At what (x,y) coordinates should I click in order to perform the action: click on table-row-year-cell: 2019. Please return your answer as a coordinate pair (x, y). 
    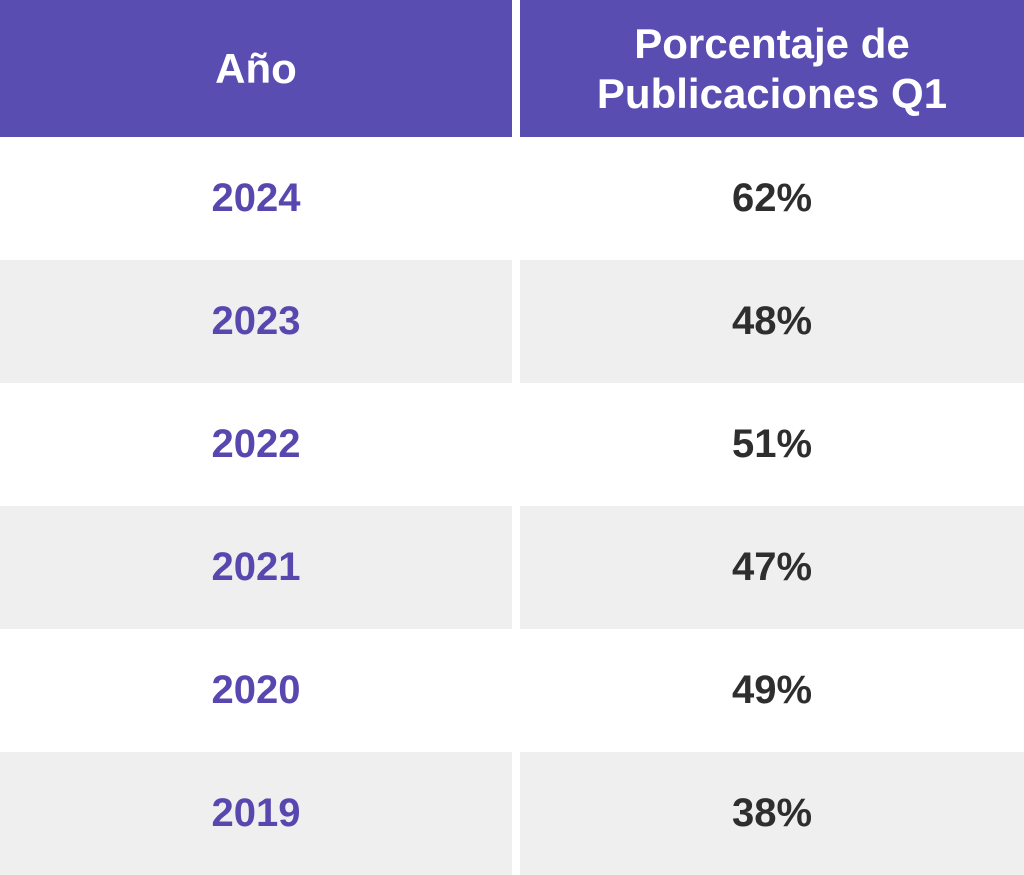
    Looking at the image, I should click on (256, 813).